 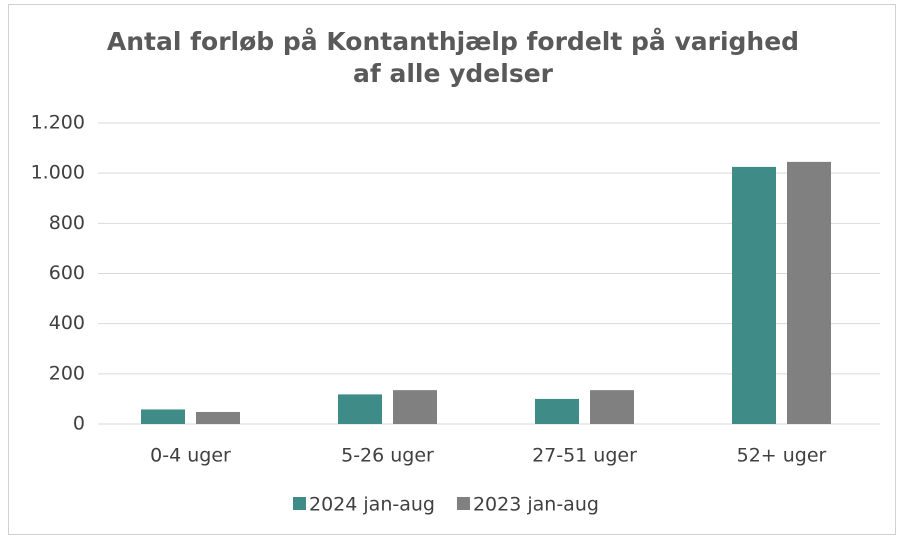 What do you see at coordinates (67, 273) in the screenshot?
I see `y-tick-label: 600` at bounding box center [67, 273].